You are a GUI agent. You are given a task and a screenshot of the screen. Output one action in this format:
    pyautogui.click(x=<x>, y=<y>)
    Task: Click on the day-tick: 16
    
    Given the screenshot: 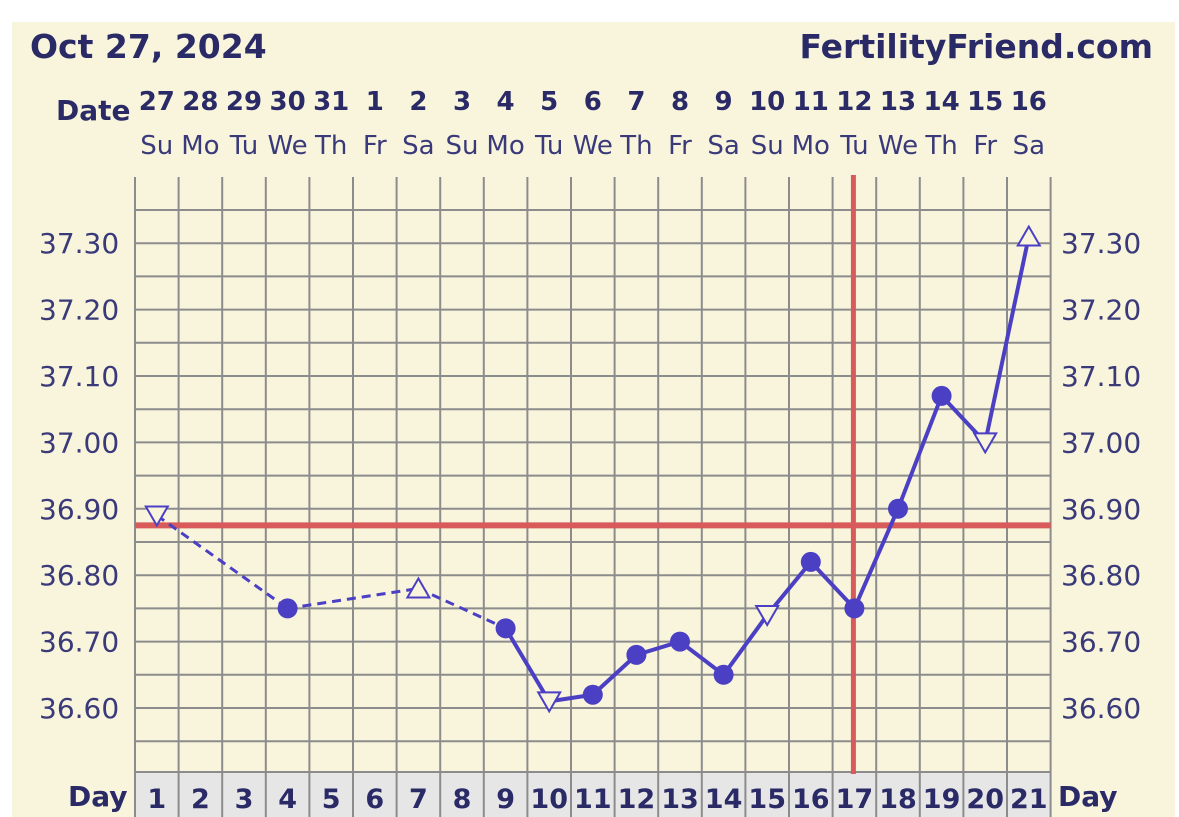 What is the action you would take?
    pyautogui.click(x=811, y=799)
    